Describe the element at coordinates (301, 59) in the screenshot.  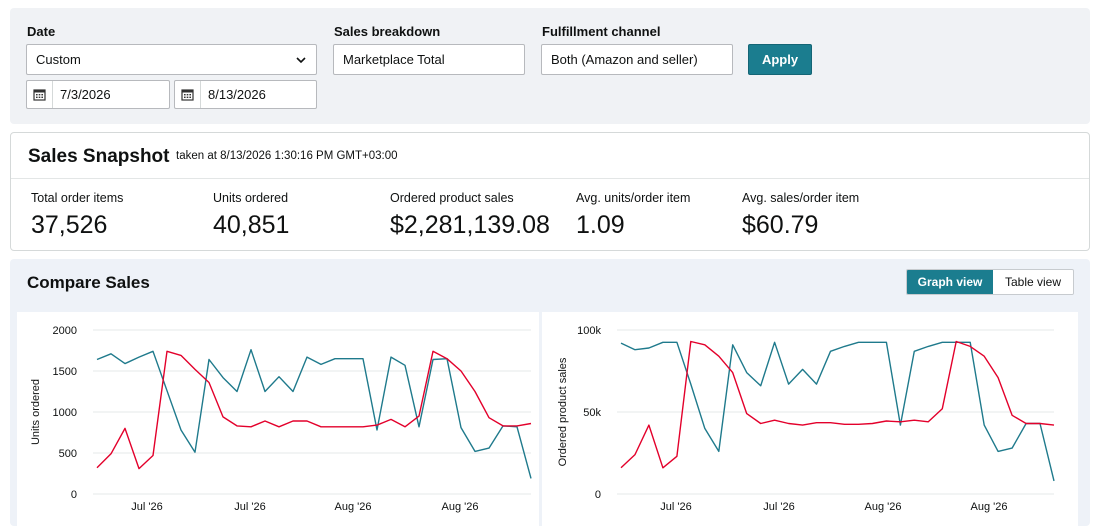
I see `chevron-down-icon` at that location.